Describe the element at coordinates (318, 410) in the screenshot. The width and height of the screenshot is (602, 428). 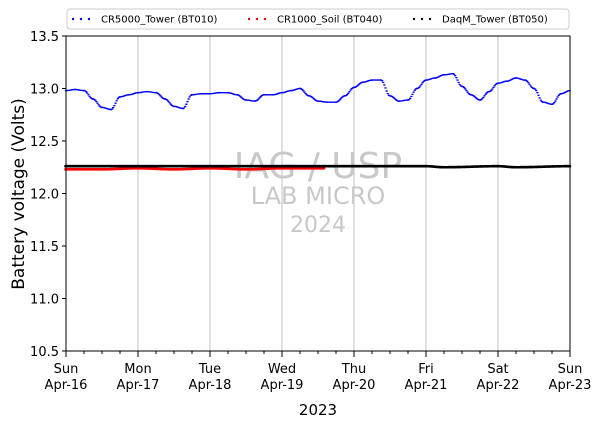
I see `x-axis-title: 2023` at that location.